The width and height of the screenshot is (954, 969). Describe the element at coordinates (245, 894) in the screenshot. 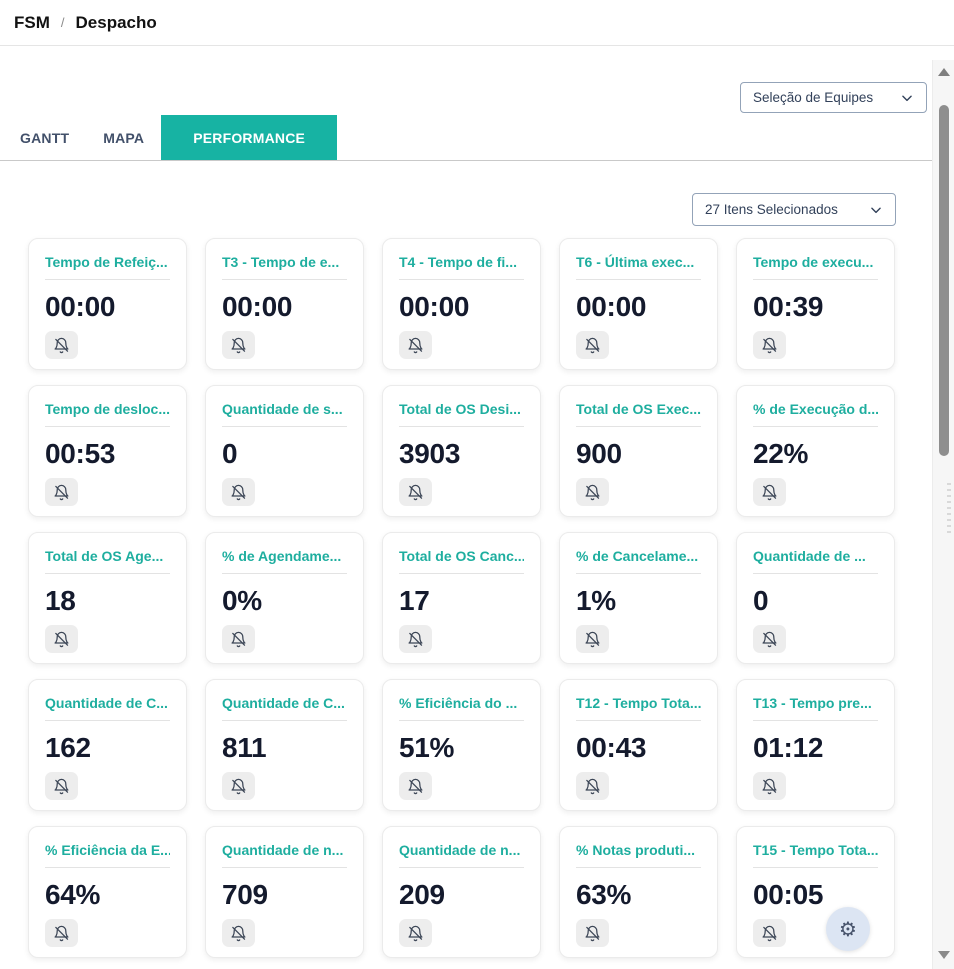

I see `kpi-card-value: 709` at that location.